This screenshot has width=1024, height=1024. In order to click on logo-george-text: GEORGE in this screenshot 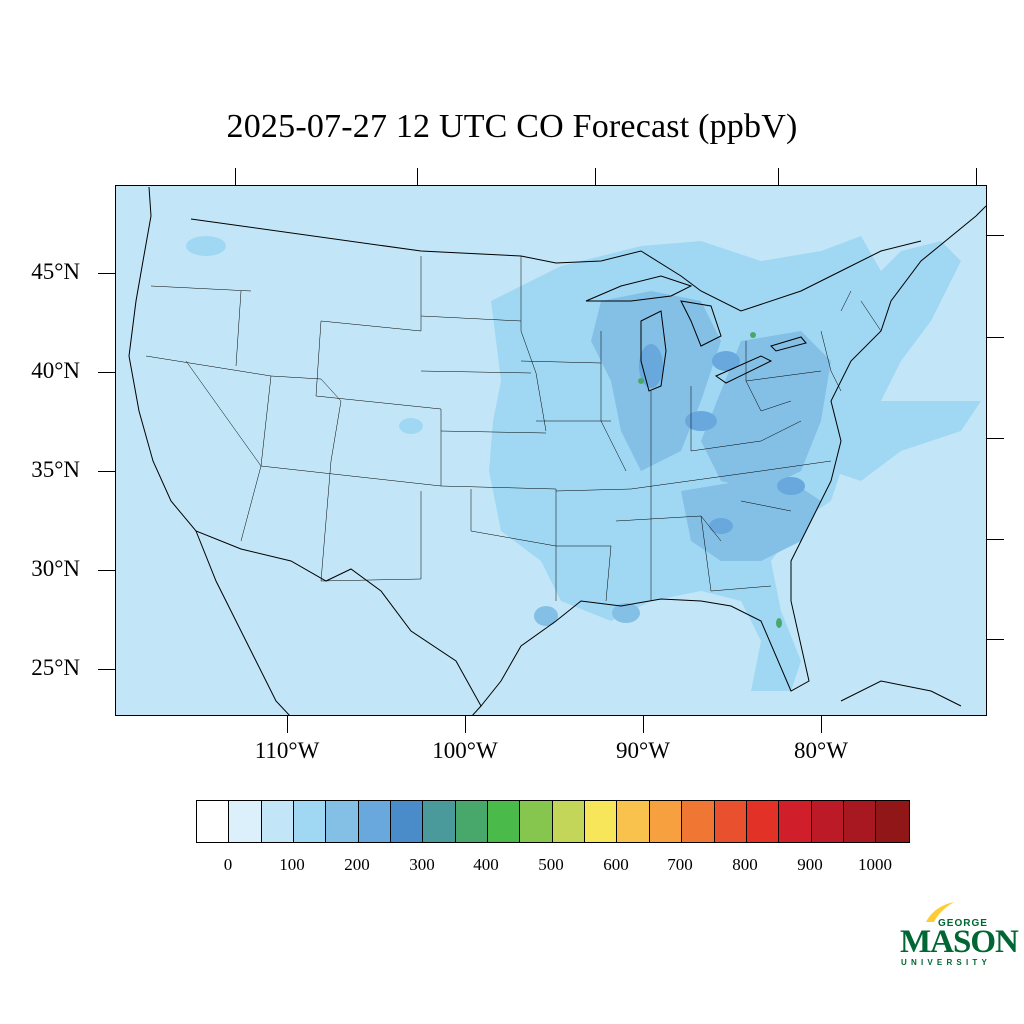, I will do `click(963, 923)`.